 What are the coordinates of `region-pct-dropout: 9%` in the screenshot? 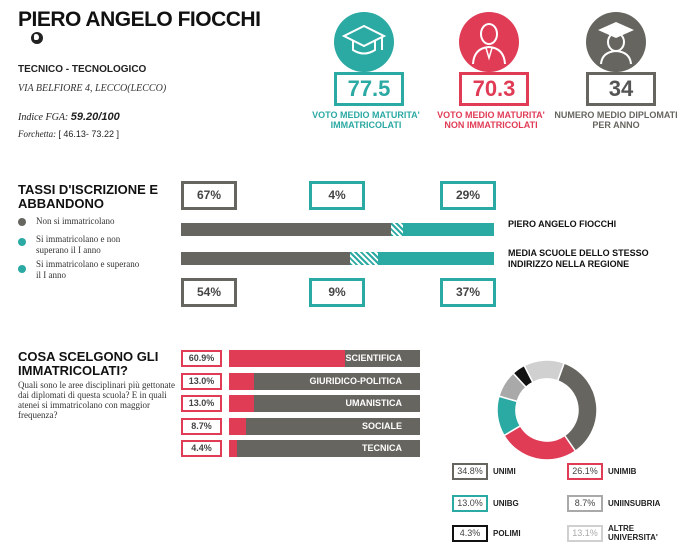 It's located at (337, 292).